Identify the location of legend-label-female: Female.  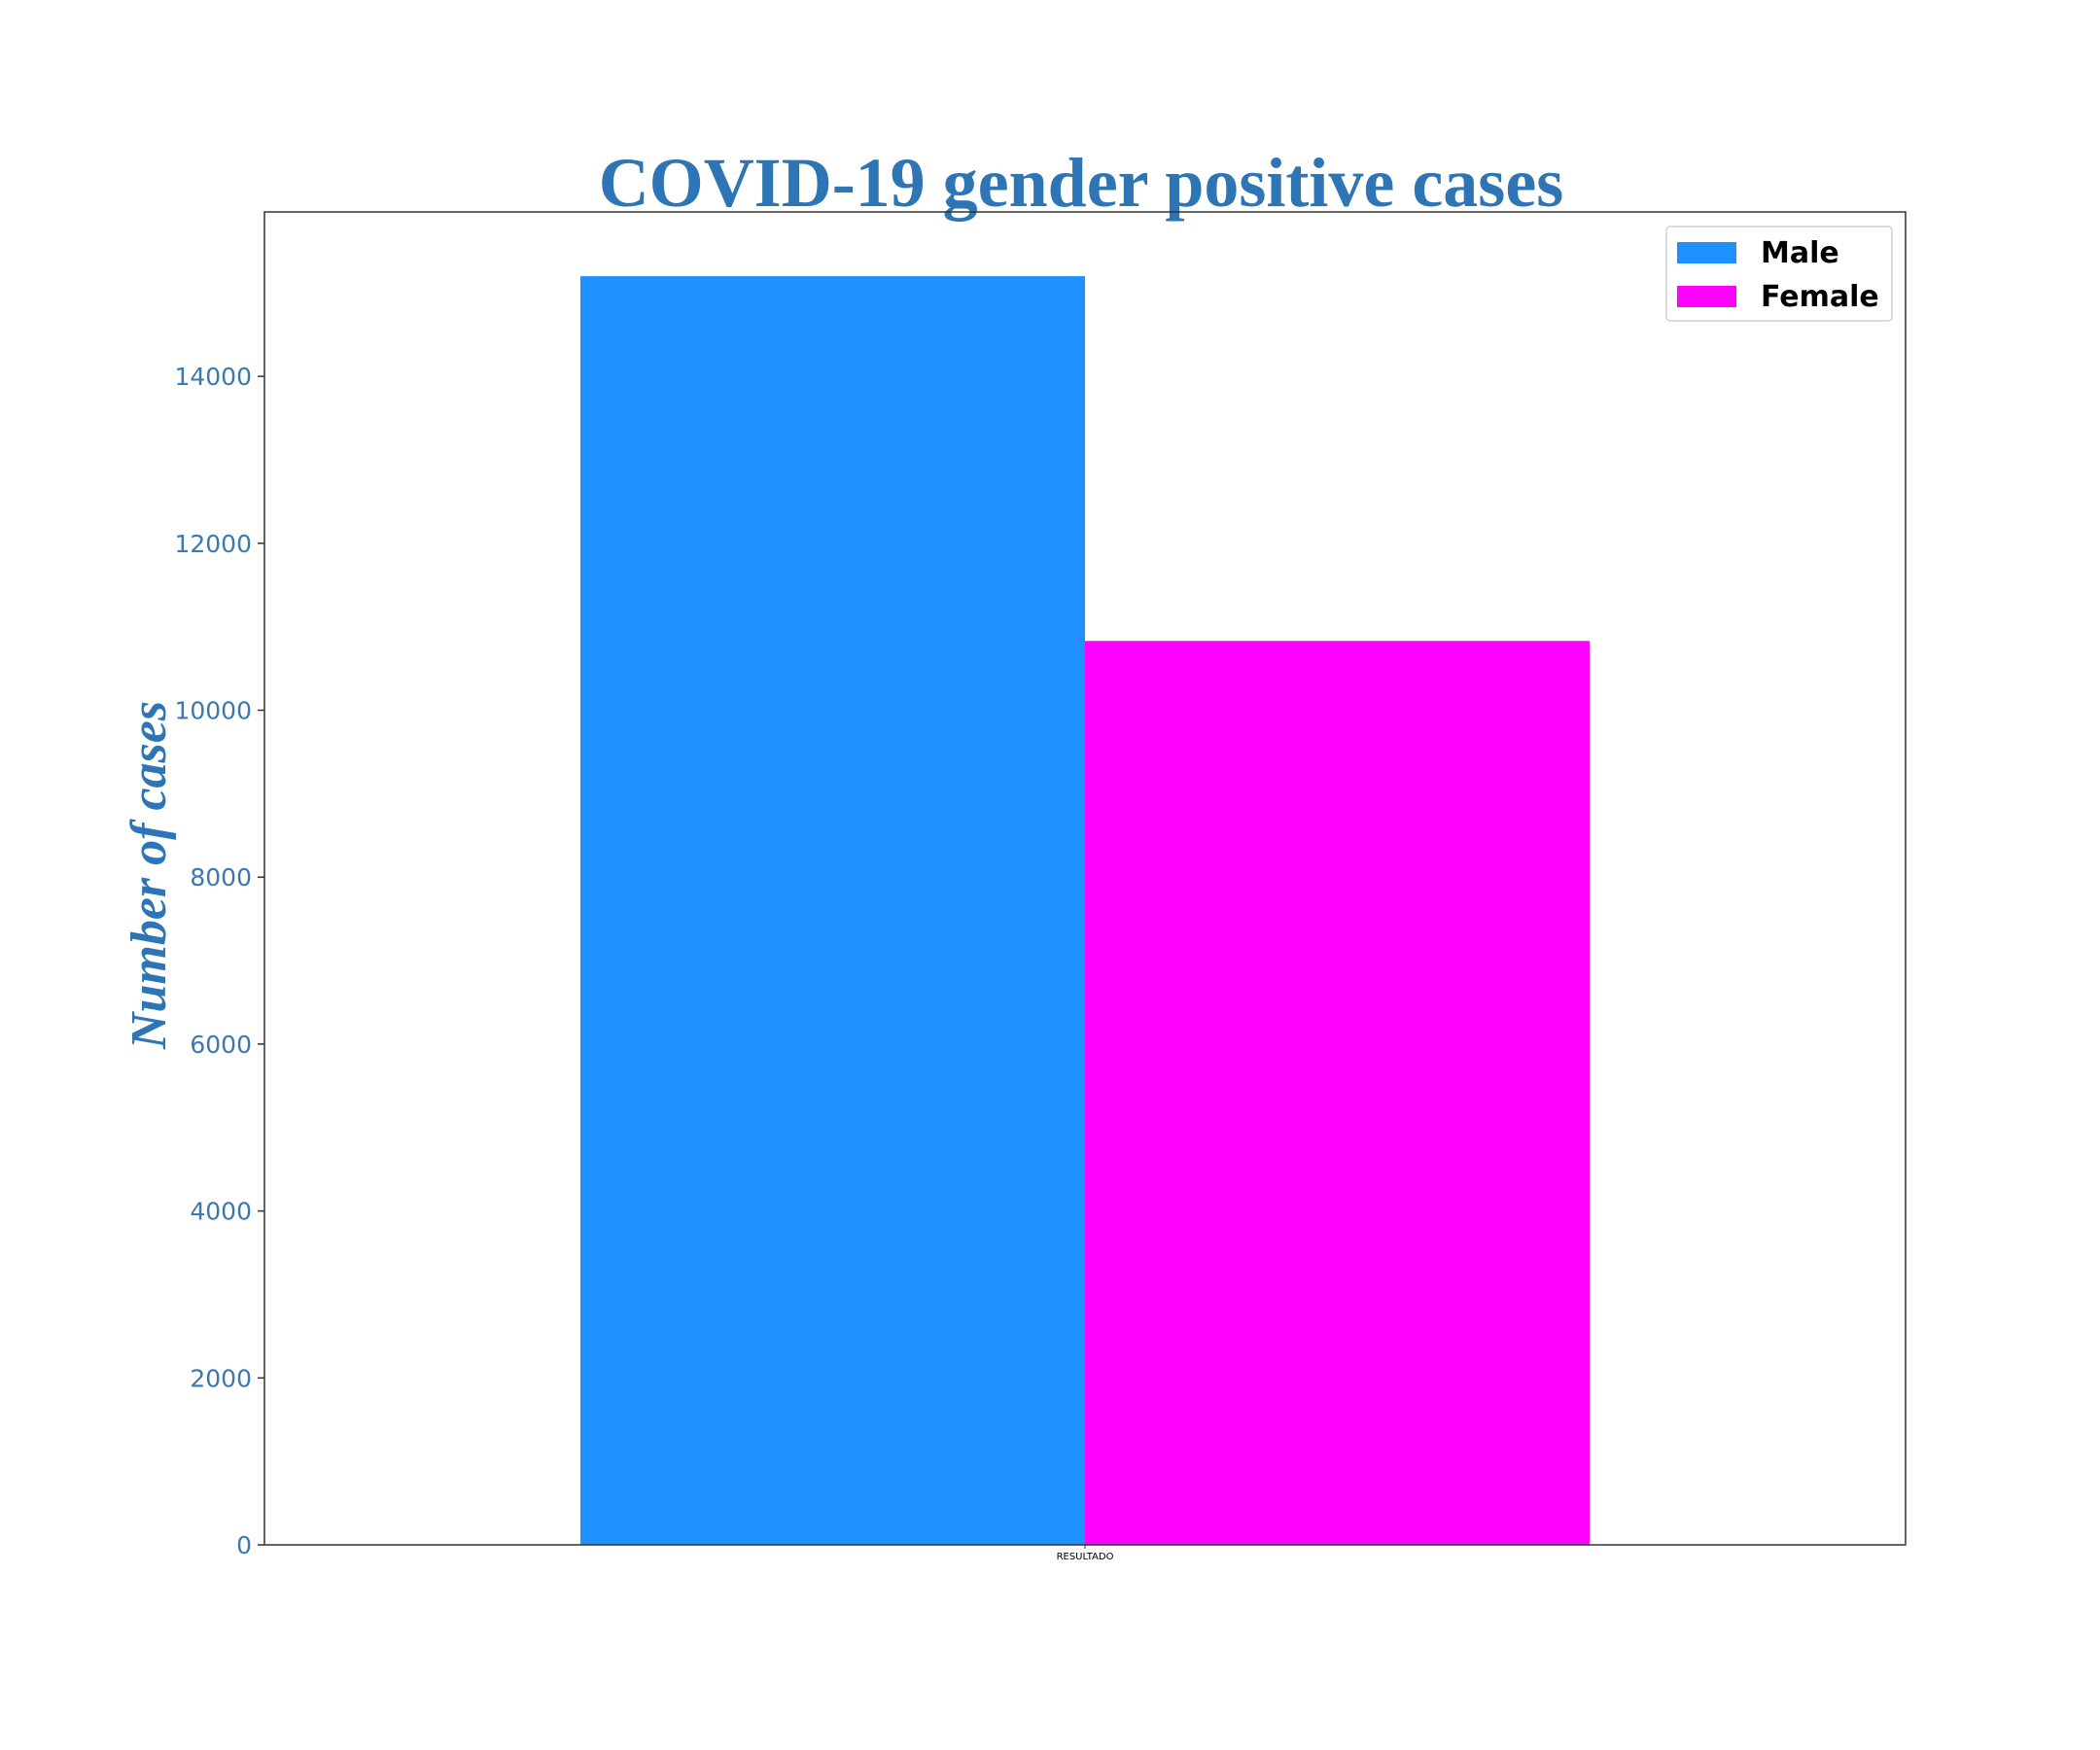
(1820, 297).